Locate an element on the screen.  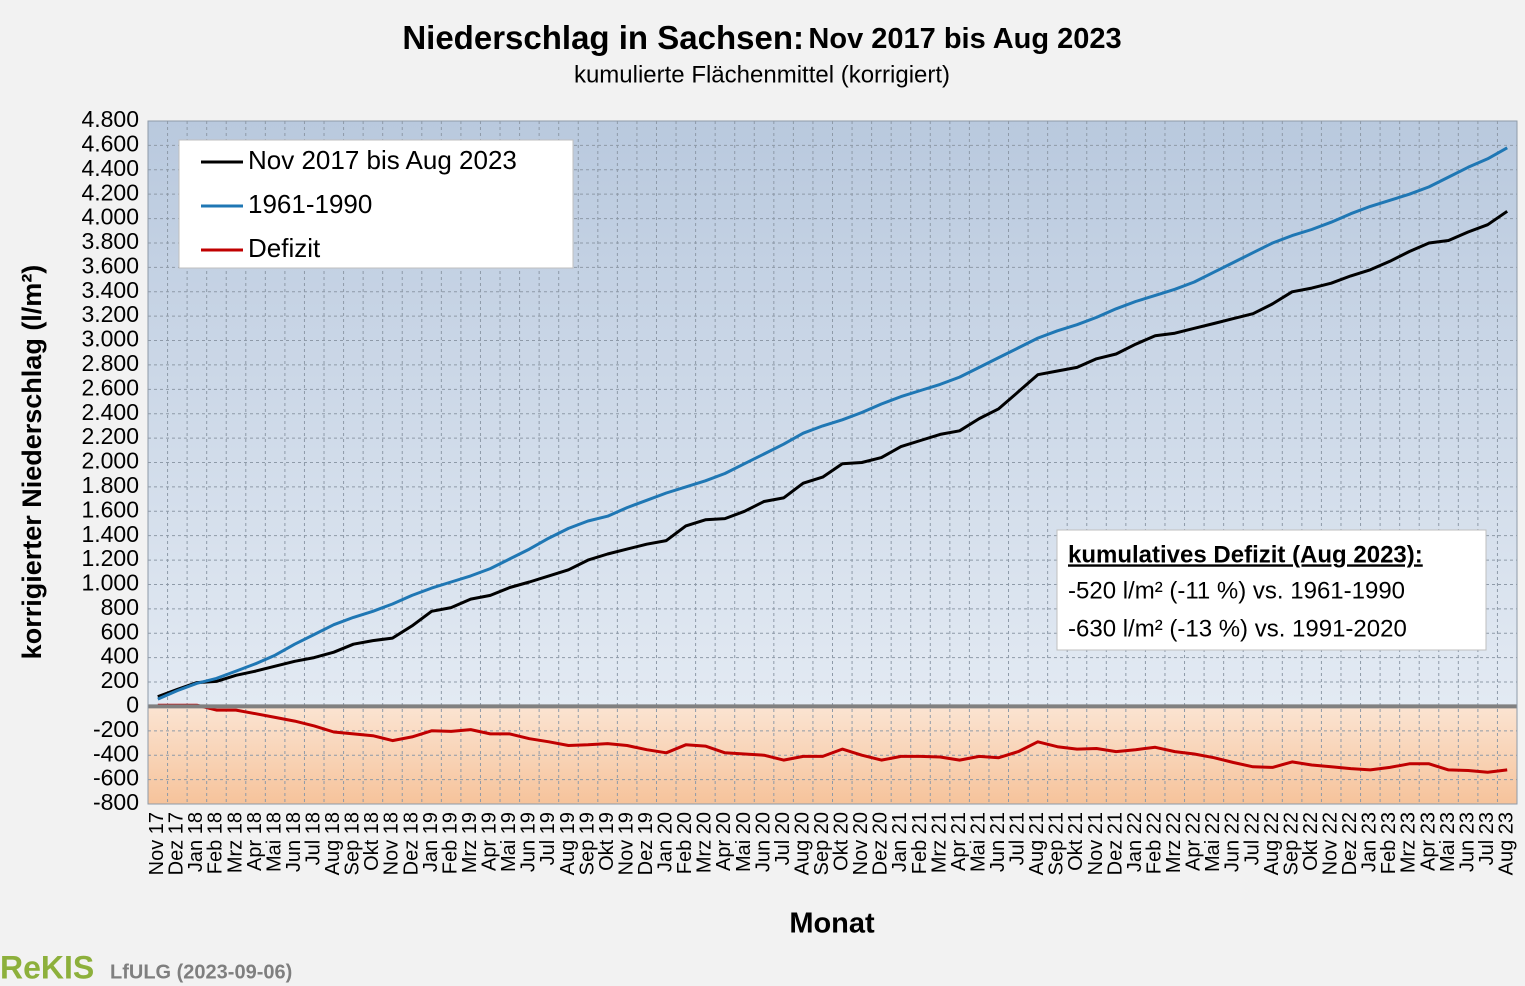
y-axis-title: korrigierter Niederschlag (l/m²) is located at coordinates (32, 462).